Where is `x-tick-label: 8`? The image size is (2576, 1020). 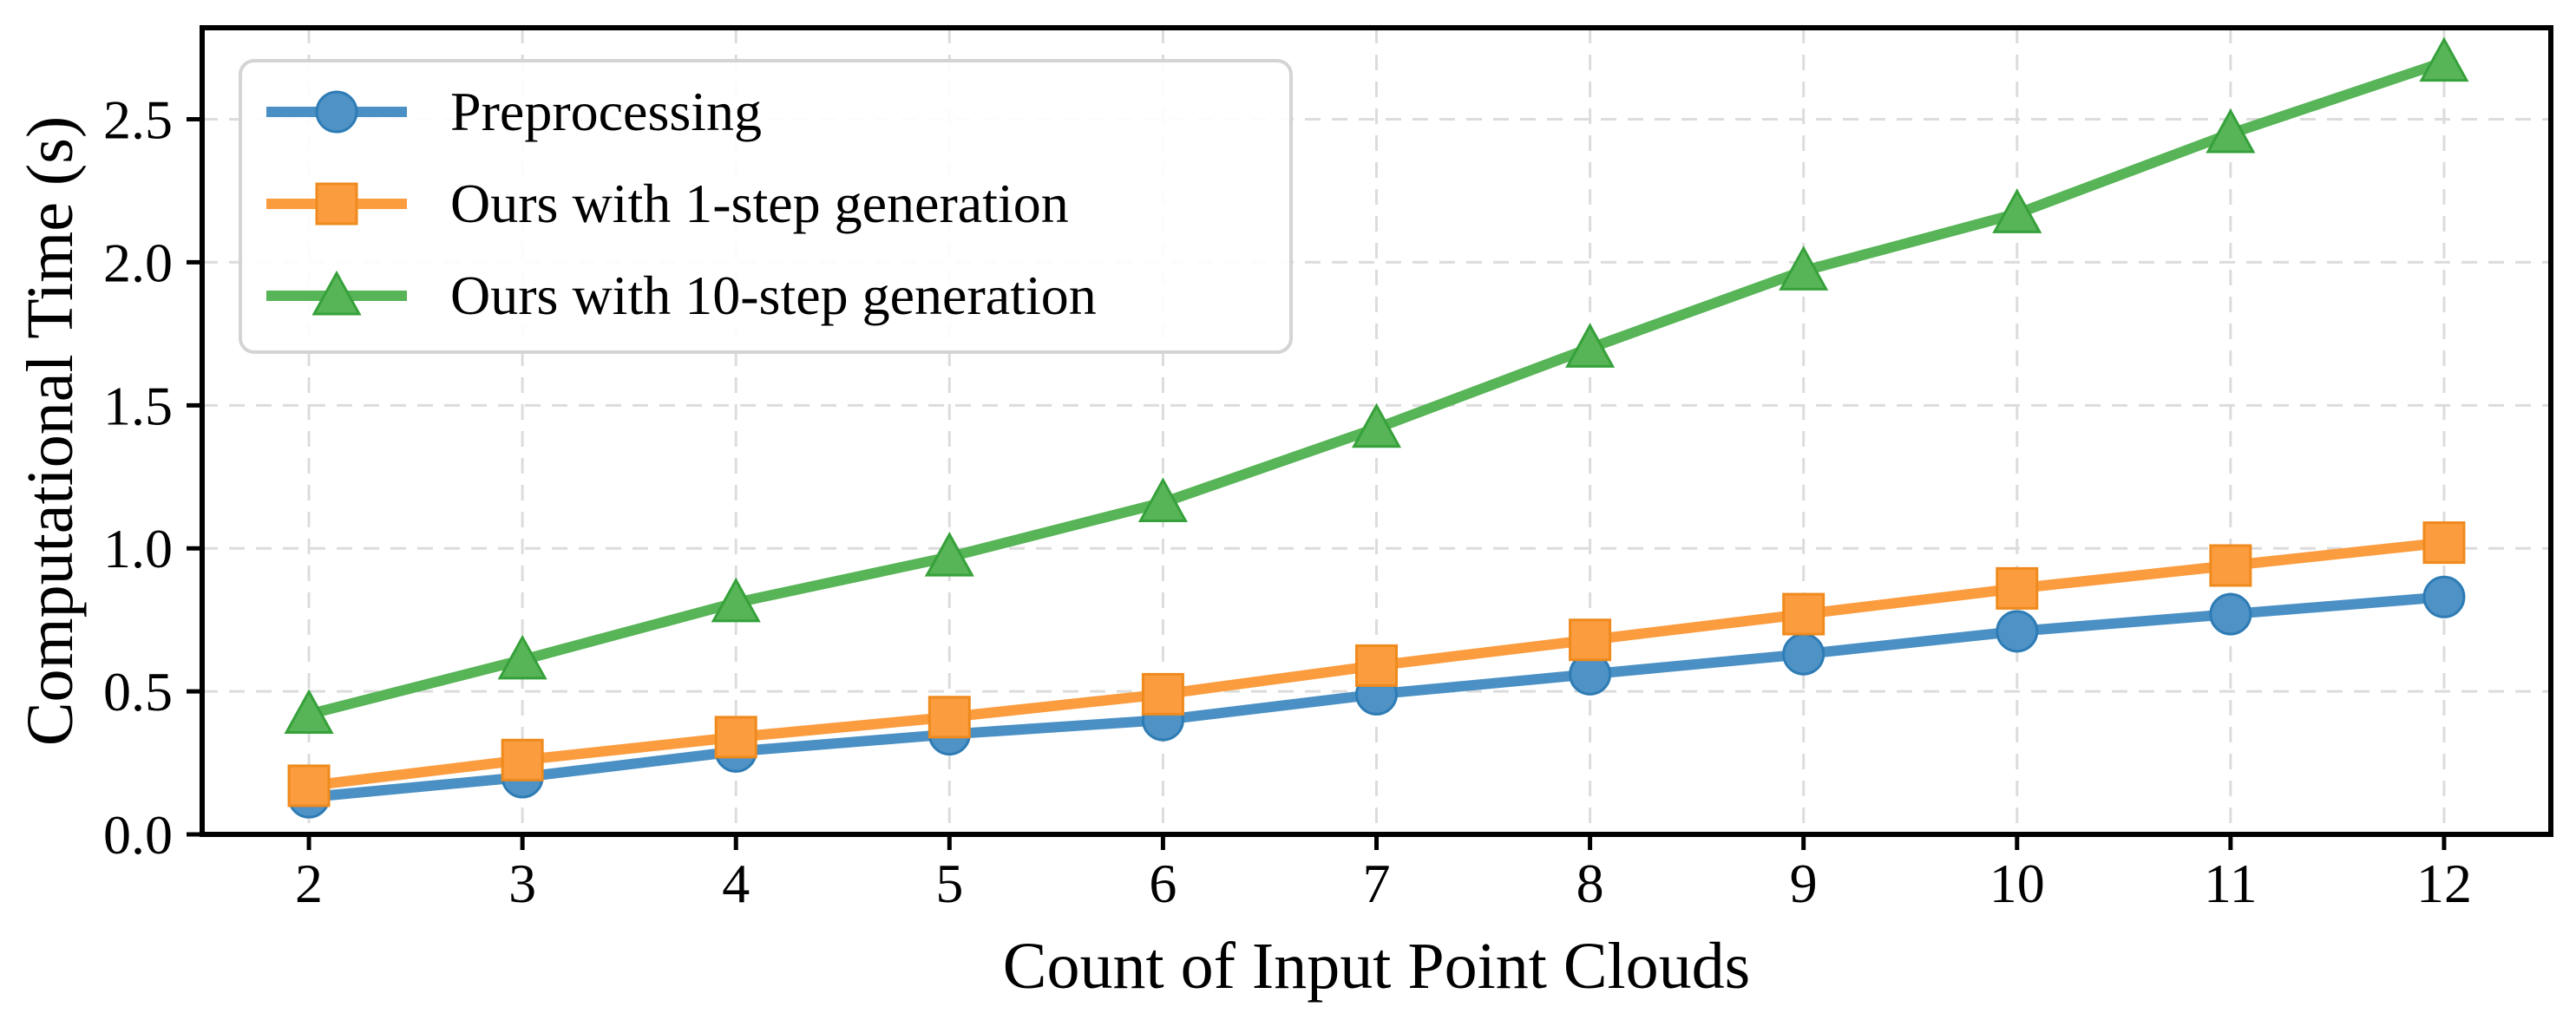 x-tick-label: 8 is located at coordinates (1590, 883).